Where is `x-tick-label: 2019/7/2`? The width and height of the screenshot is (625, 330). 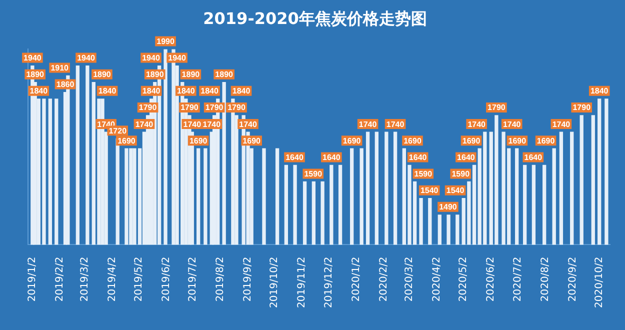
x-tick-label: 2019/7/2 is located at coordinates (193, 279).